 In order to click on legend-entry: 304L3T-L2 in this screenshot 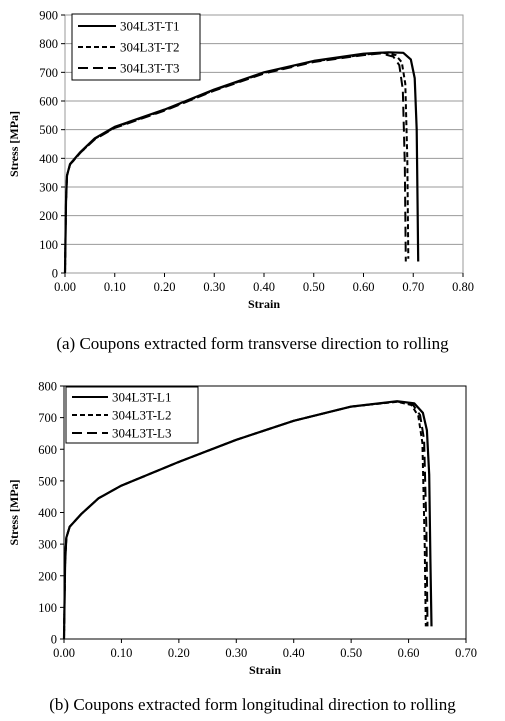, I will do `click(141, 415)`.